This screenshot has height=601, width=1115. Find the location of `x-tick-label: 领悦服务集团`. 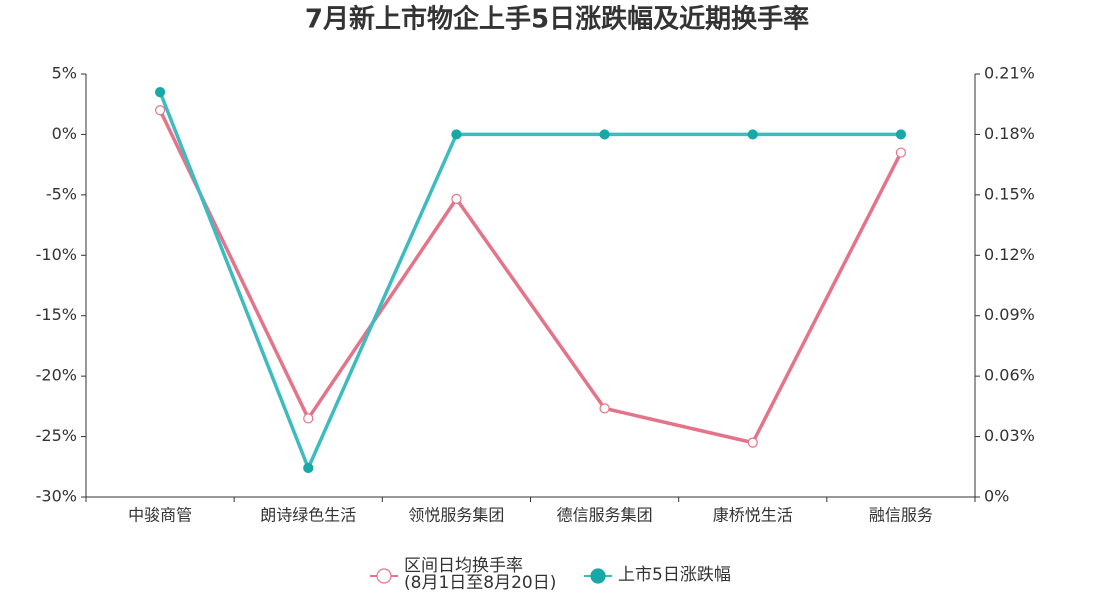

x-tick-label: 领悦服务集团 is located at coordinates (456, 515).